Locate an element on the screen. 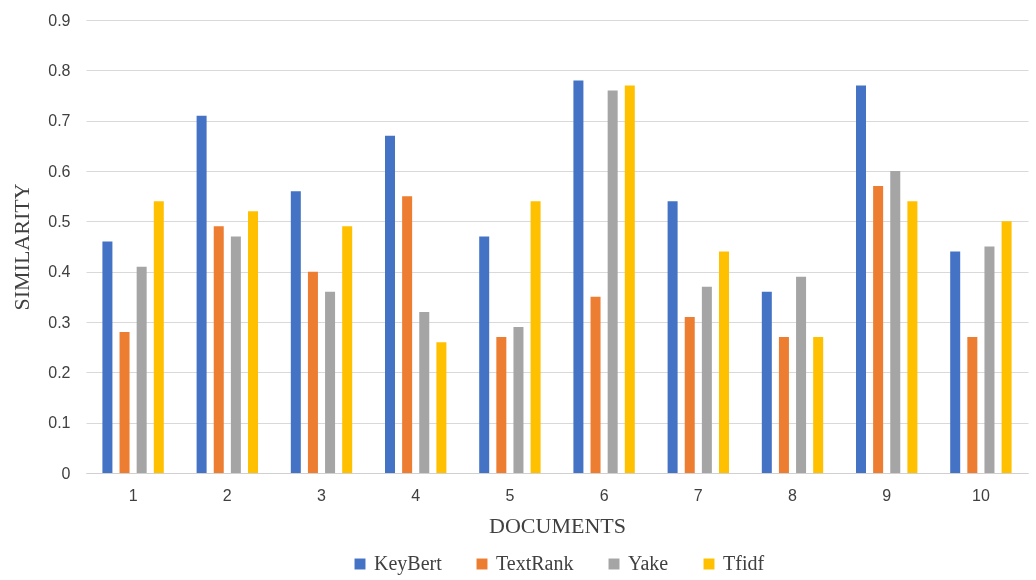 This screenshot has height=580, width=1036. y-tick-label: 0 is located at coordinates (66, 473).